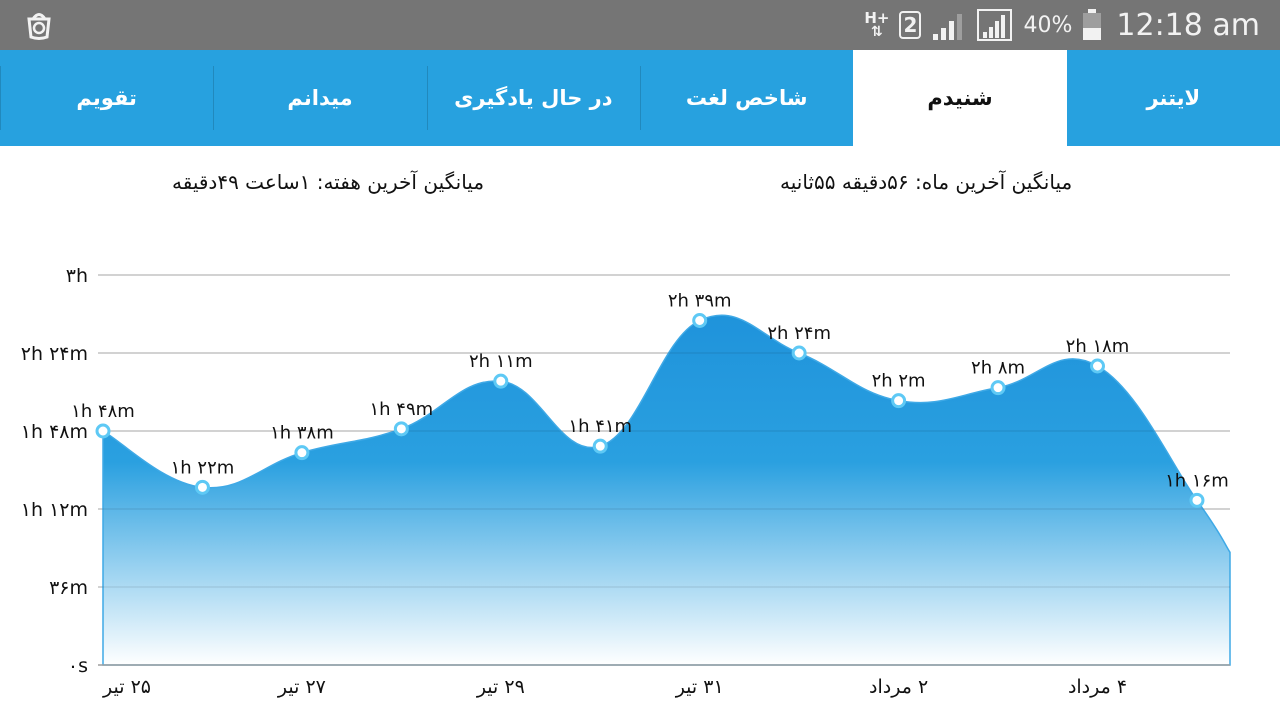  What do you see at coordinates (640, 25) in the screenshot?
I see `status-bar: H+ ⇅ 2 40% 12:18 am` at bounding box center [640, 25].